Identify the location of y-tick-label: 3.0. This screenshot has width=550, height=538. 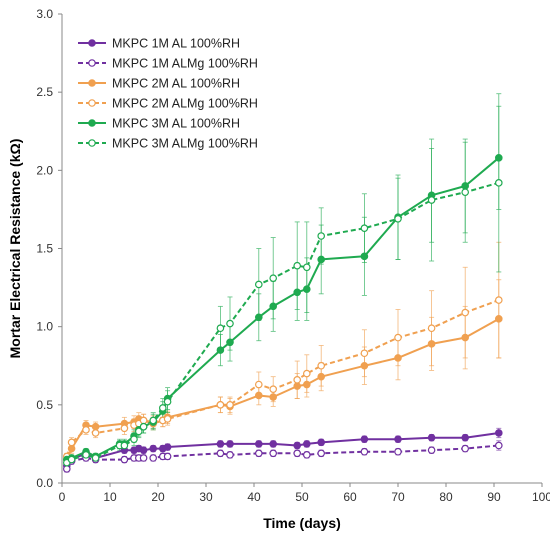
(44, 14).